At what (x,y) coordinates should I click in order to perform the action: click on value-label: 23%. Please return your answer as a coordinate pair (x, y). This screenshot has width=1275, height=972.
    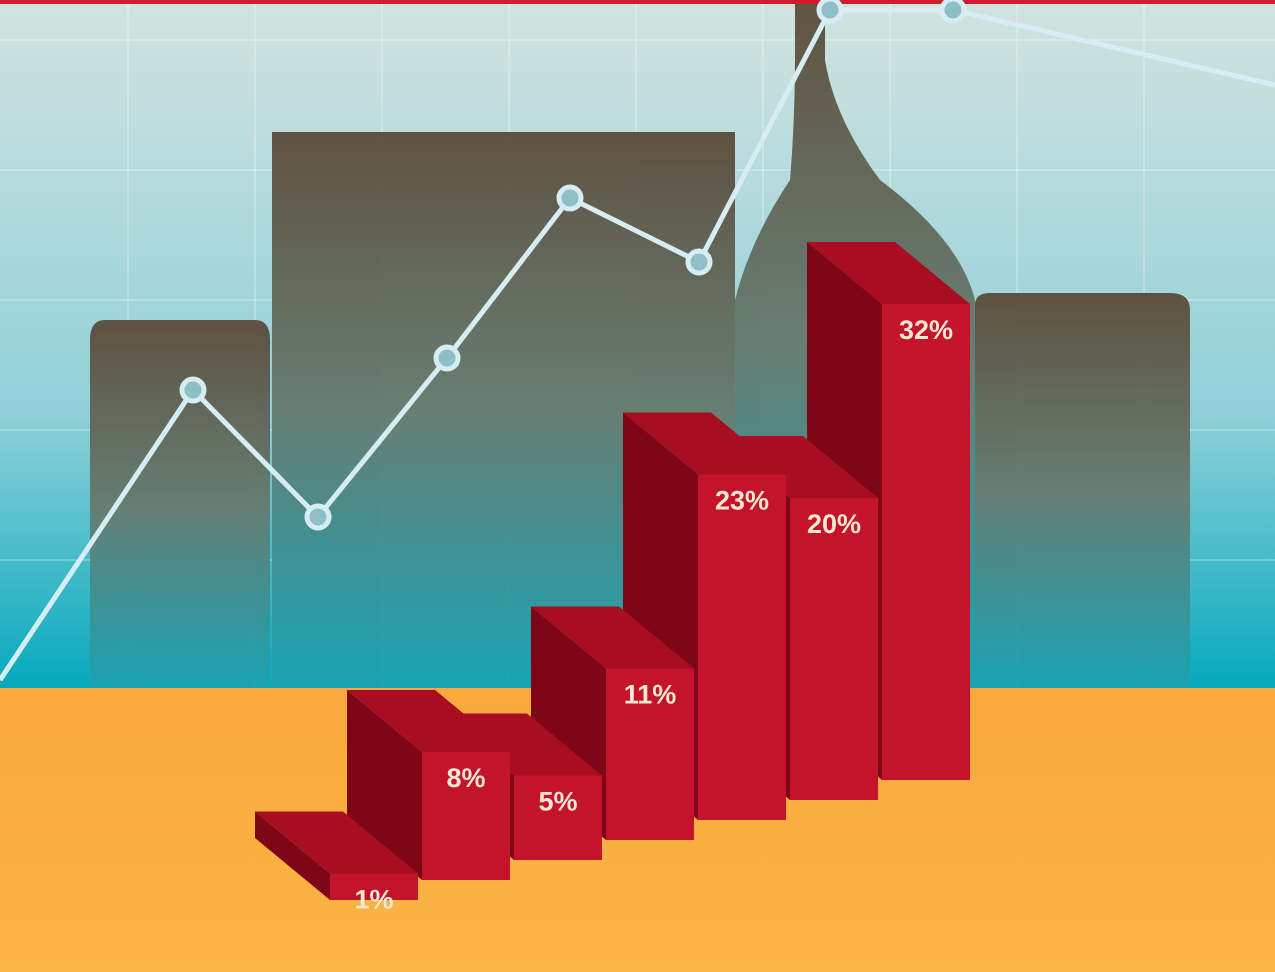
    Looking at the image, I should click on (742, 501).